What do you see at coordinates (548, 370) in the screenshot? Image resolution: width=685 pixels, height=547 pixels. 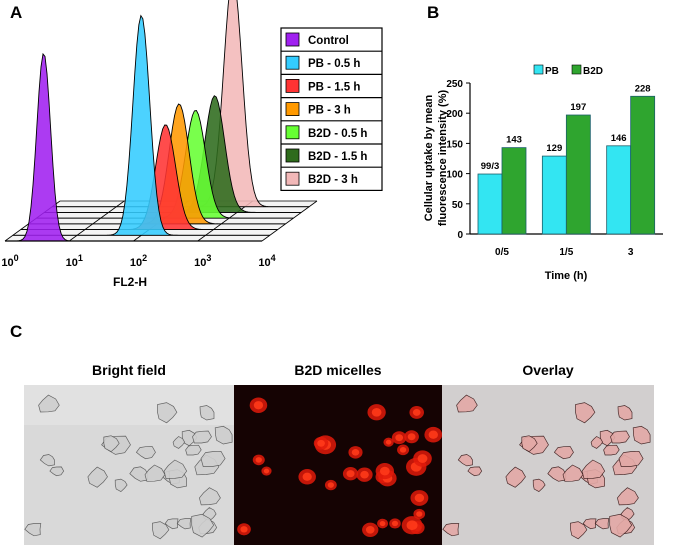 I see `overlay-title: Overlay` at bounding box center [548, 370].